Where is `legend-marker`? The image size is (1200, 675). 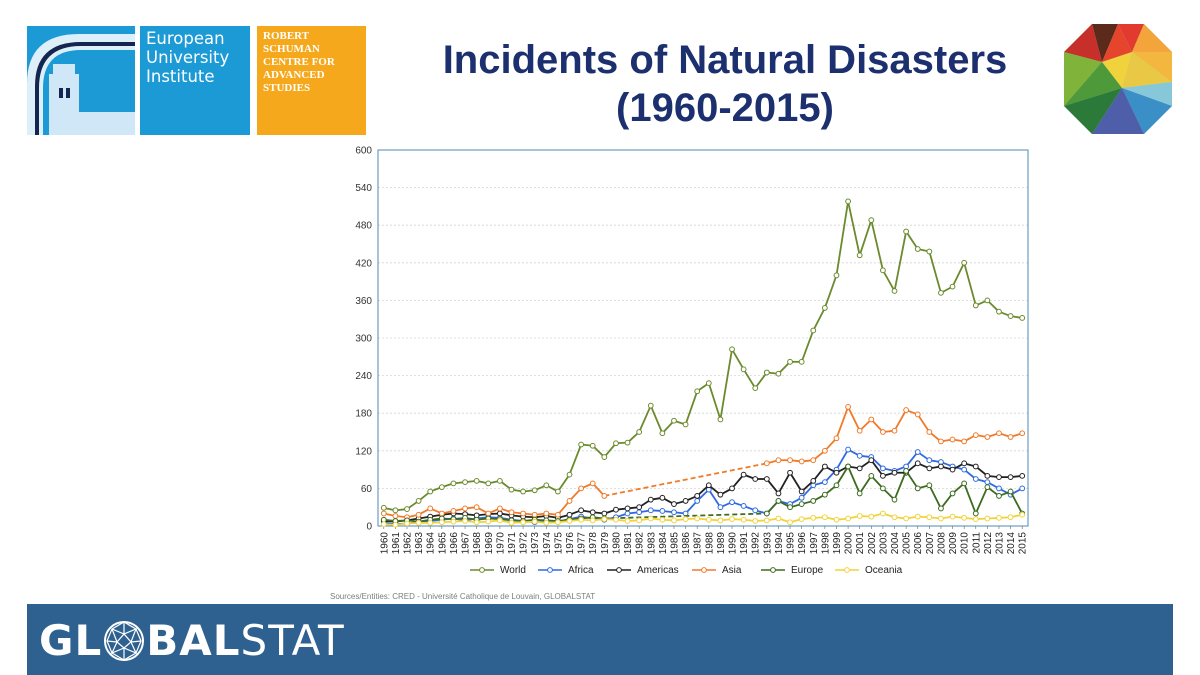
legend-marker is located at coordinates (847, 570).